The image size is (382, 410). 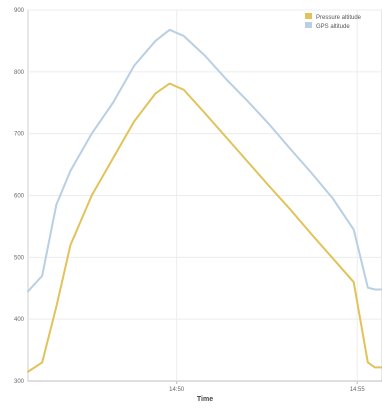 I want to click on y-tick-label: 600, so click(x=19, y=197).